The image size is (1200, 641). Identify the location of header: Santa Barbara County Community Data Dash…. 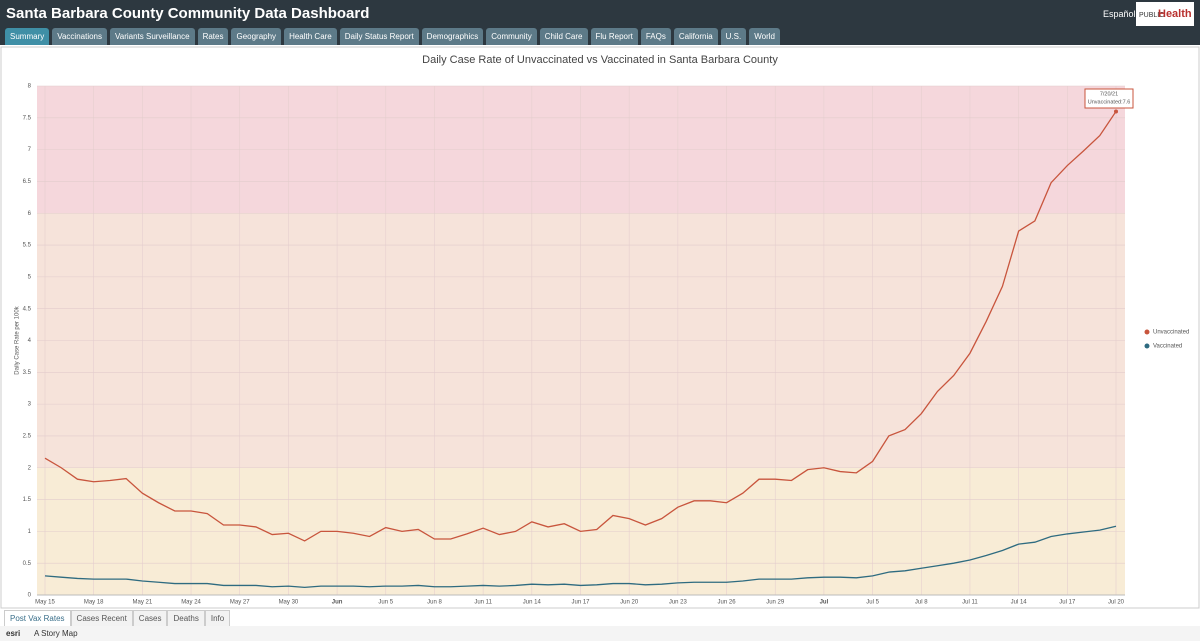
(600, 22).